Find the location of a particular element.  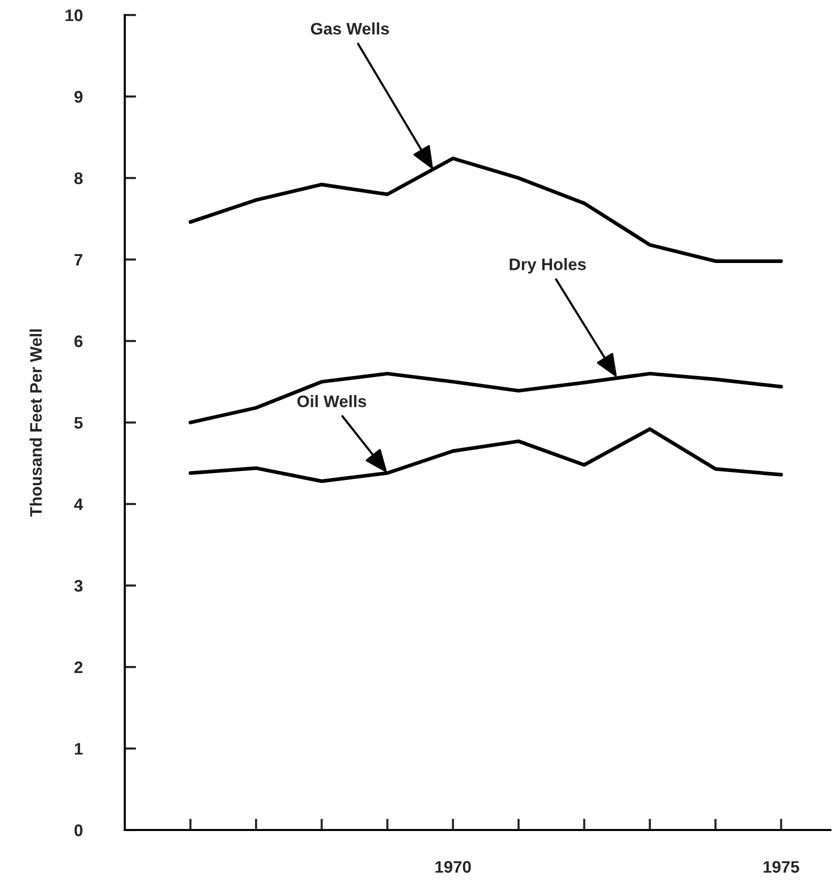

annotation: Dry Holes is located at coordinates (548, 266).